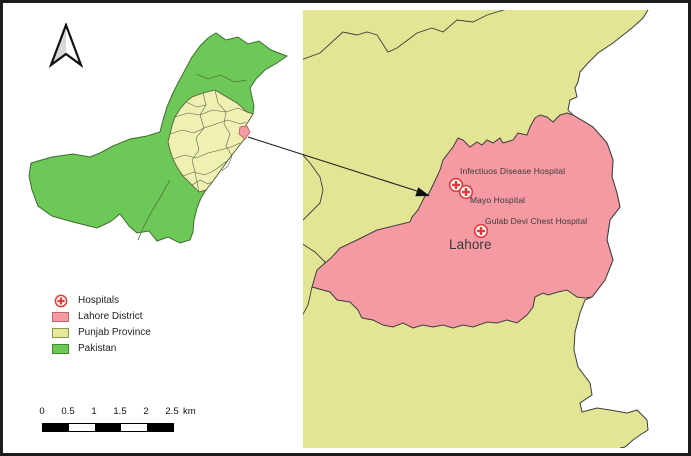 The image size is (691, 456). What do you see at coordinates (110, 316) in the screenshot?
I see `legend-label: Lahore District` at bounding box center [110, 316].